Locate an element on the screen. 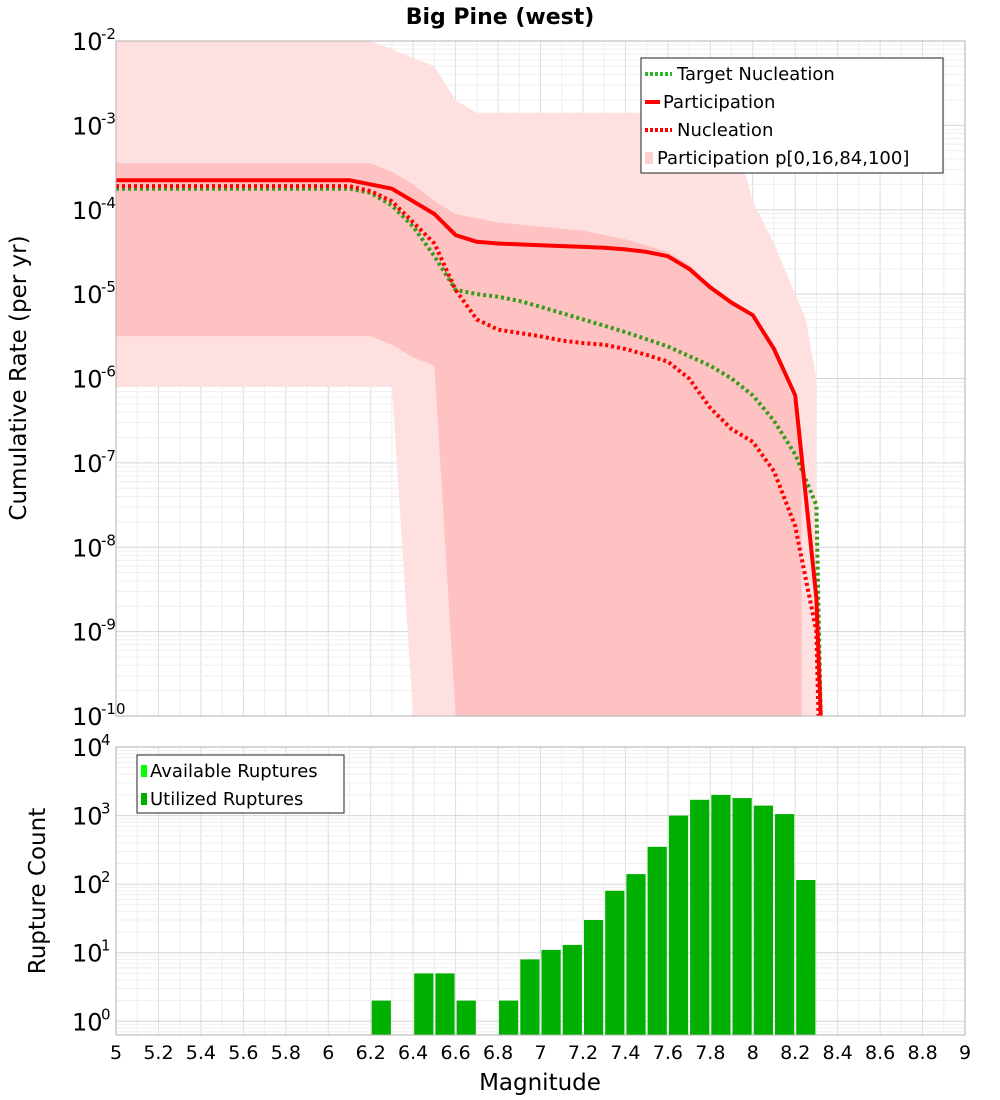 The height and width of the screenshot is (1100, 1000). x-tick-label: 7.8 is located at coordinates (710, 1053).